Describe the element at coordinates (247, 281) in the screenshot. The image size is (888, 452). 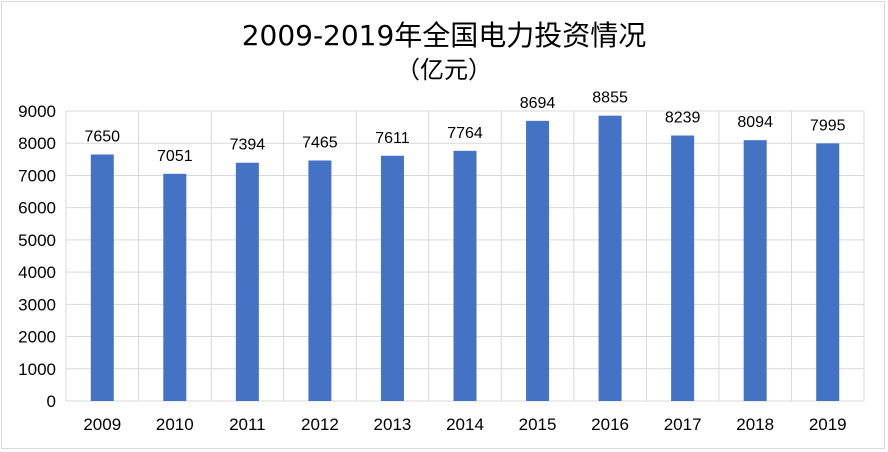
I see `bar-2011` at that location.